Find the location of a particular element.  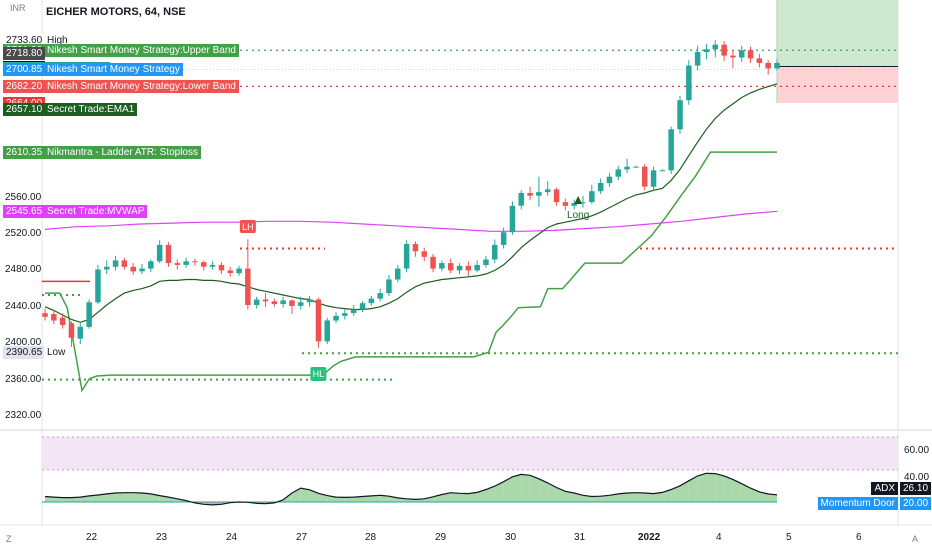

indicator-name-tag: High is located at coordinates (57, 40).